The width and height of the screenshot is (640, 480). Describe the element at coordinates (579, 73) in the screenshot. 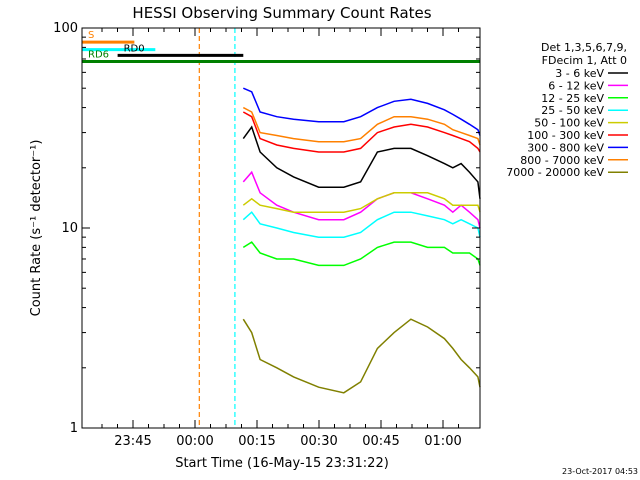

I see `legend-label-0: 3 - 6 keV` at that location.